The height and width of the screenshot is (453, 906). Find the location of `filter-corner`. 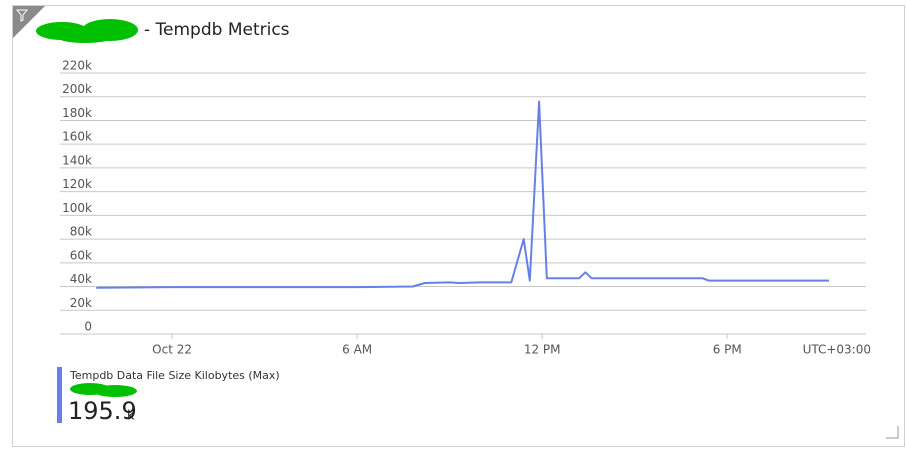

filter-corner is located at coordinates (29, 22).